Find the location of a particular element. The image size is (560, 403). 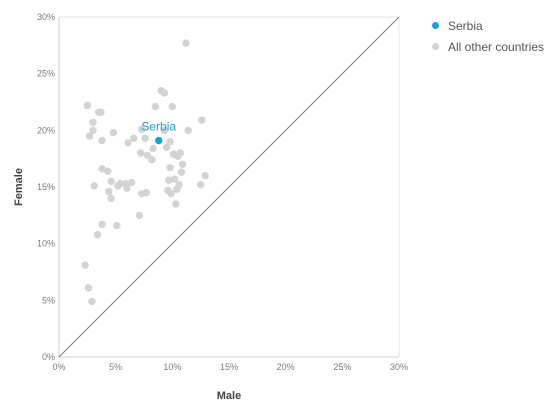

y-tick-label: 15% is located at coordinates (46, 187).